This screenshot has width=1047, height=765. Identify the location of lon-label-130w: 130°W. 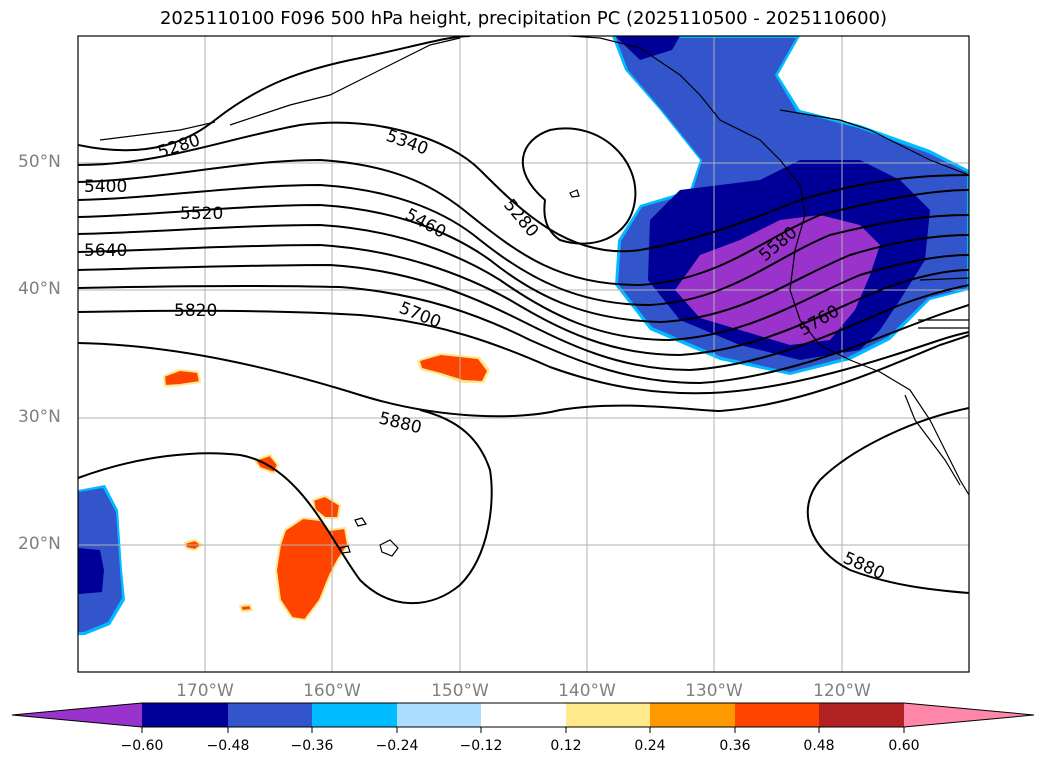
(714, 691).